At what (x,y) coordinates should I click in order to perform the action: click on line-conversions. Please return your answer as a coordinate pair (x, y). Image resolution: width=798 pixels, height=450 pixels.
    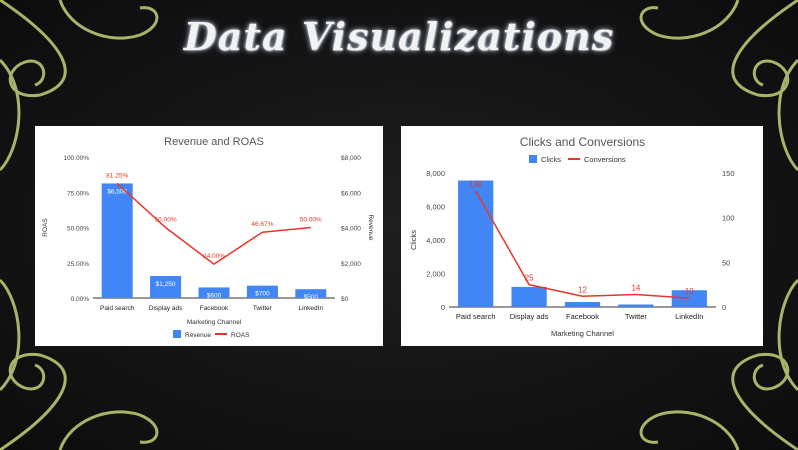
    Looking at the image, I should click on (582, 244).